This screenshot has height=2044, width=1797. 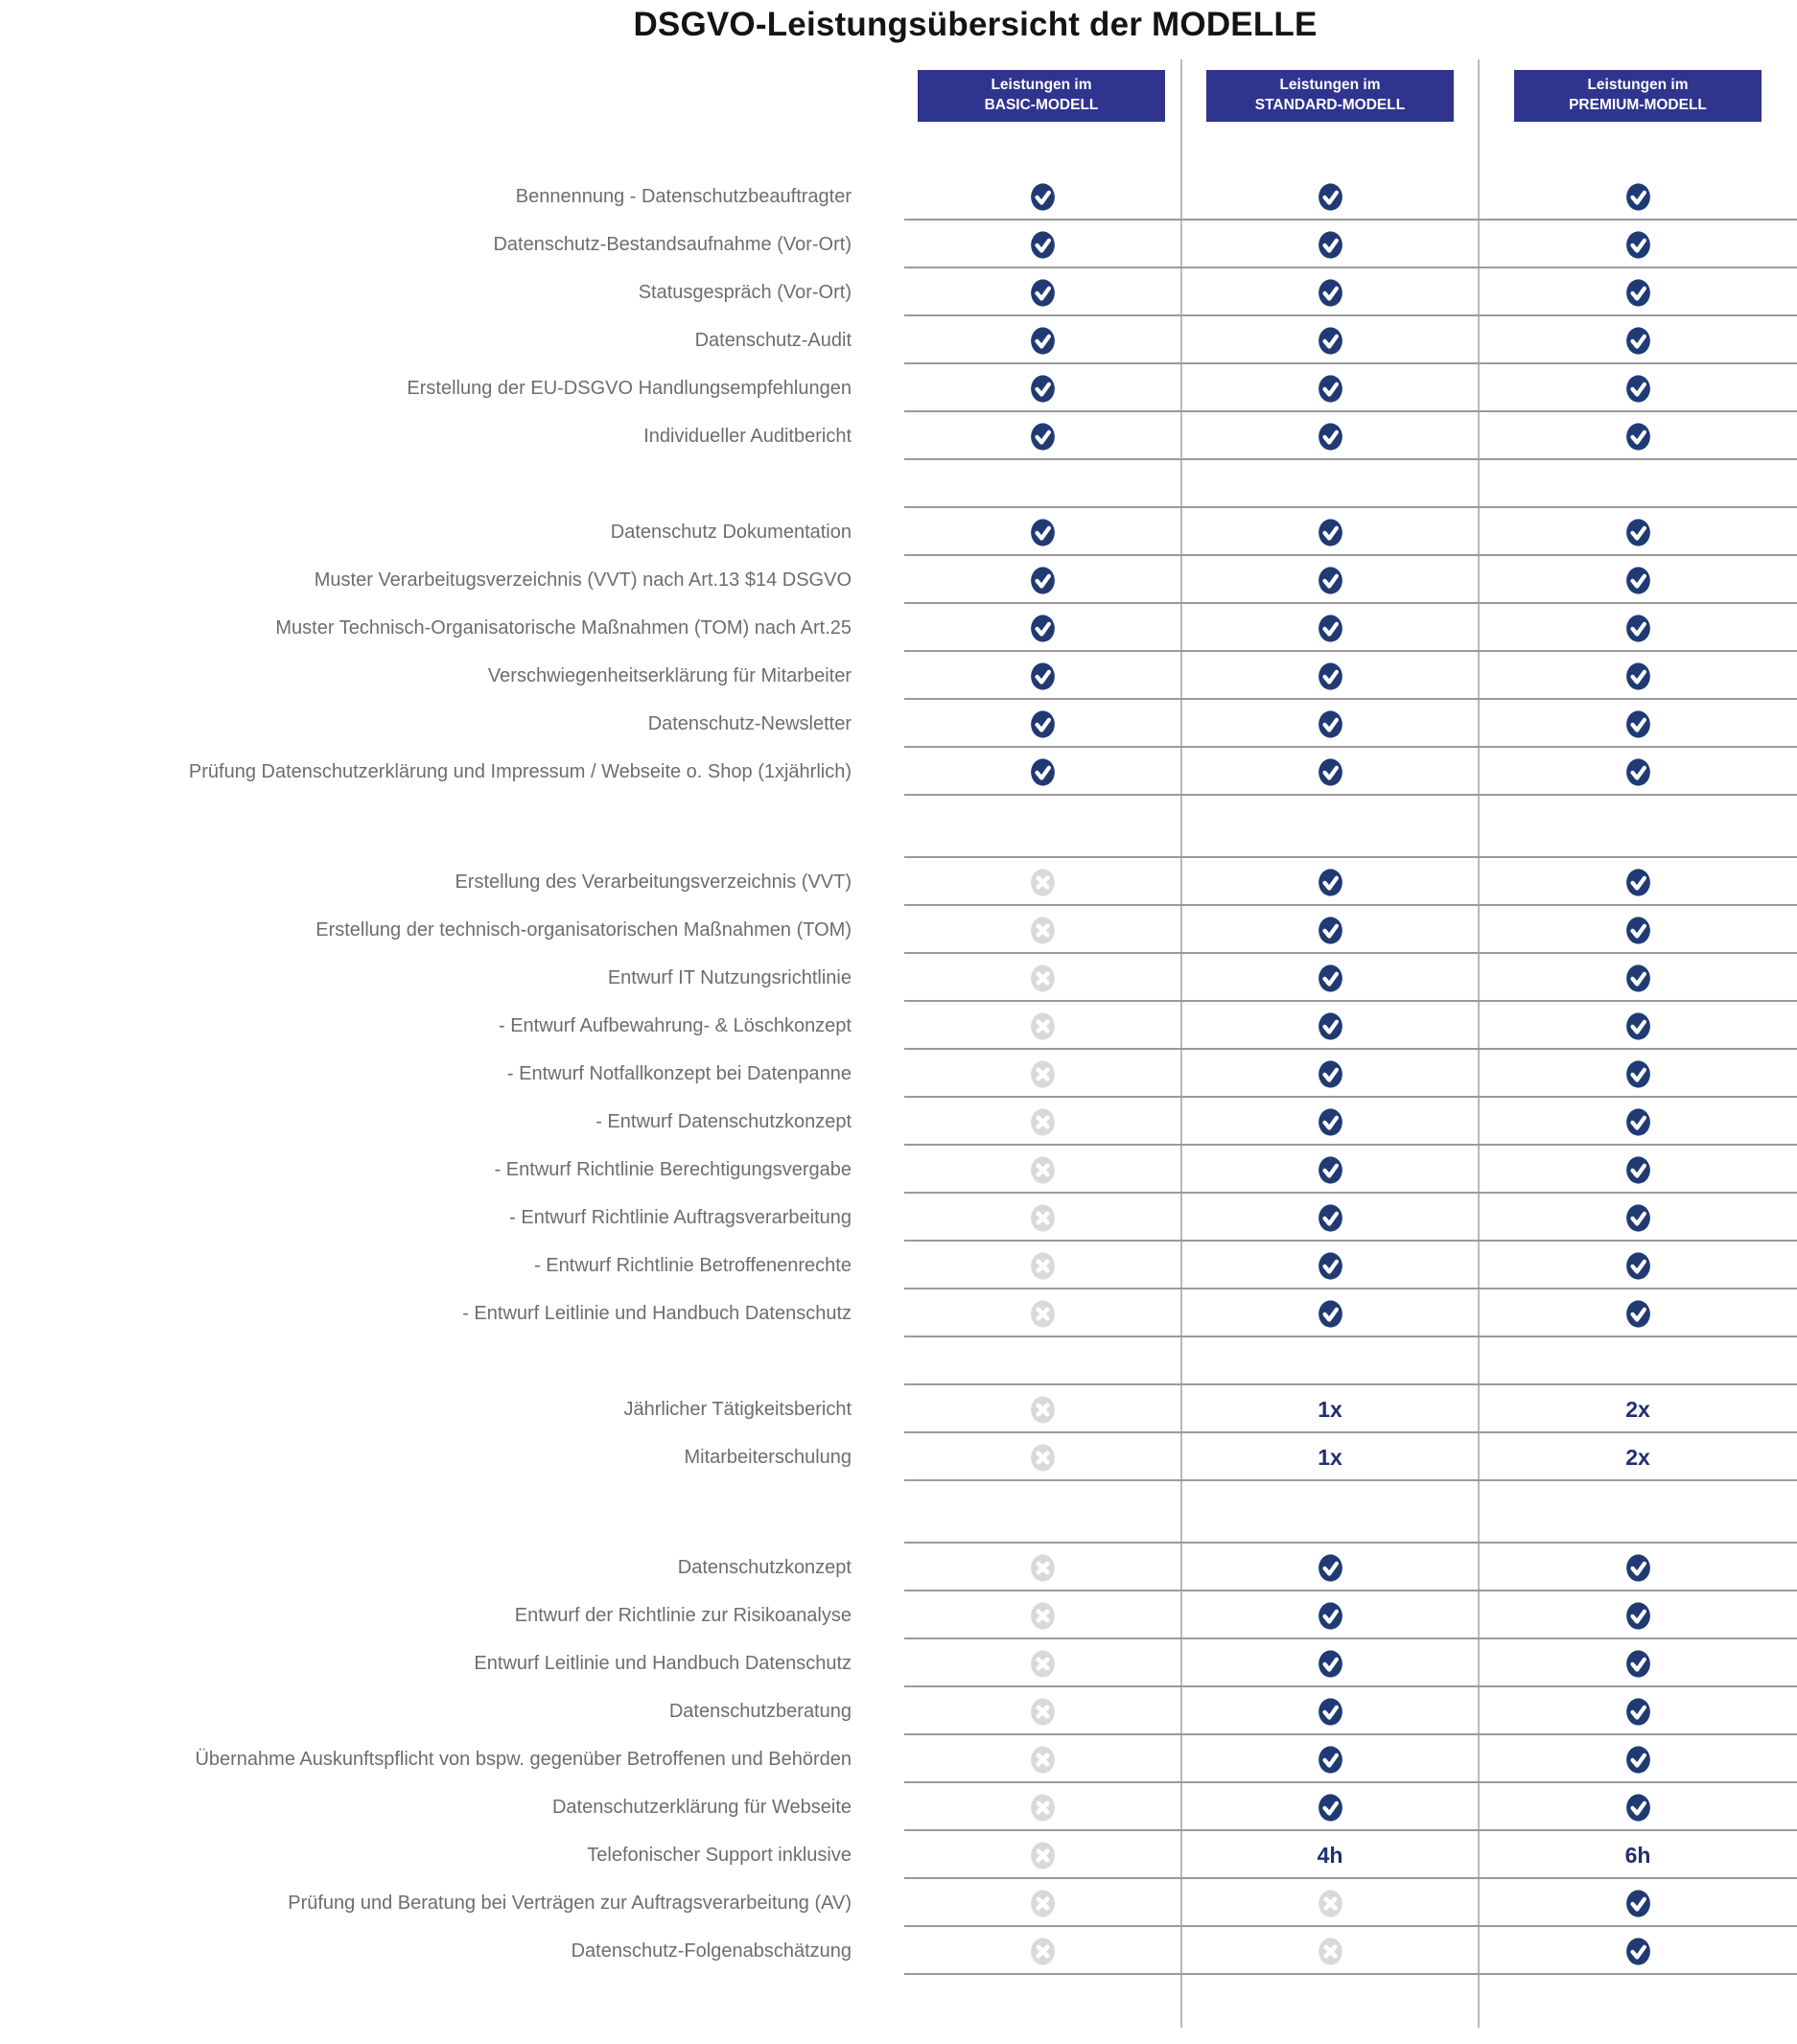 I want to click on row-label: Entwurf der Richtlinie zur Risikoanalyse, so click(x=683, y=1615).